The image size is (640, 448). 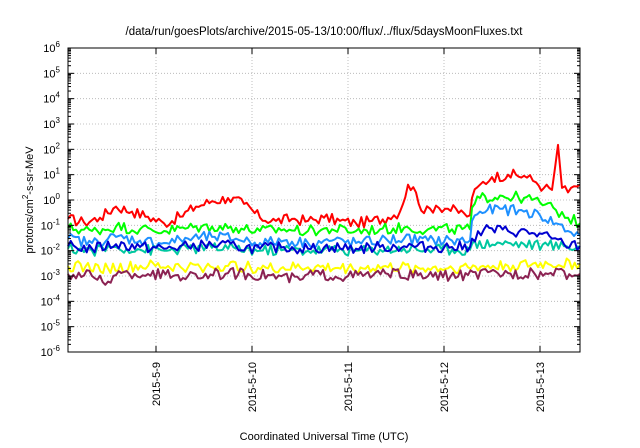 I want to click on y-tick-label: 10⁴, so click(x=51, y=98).